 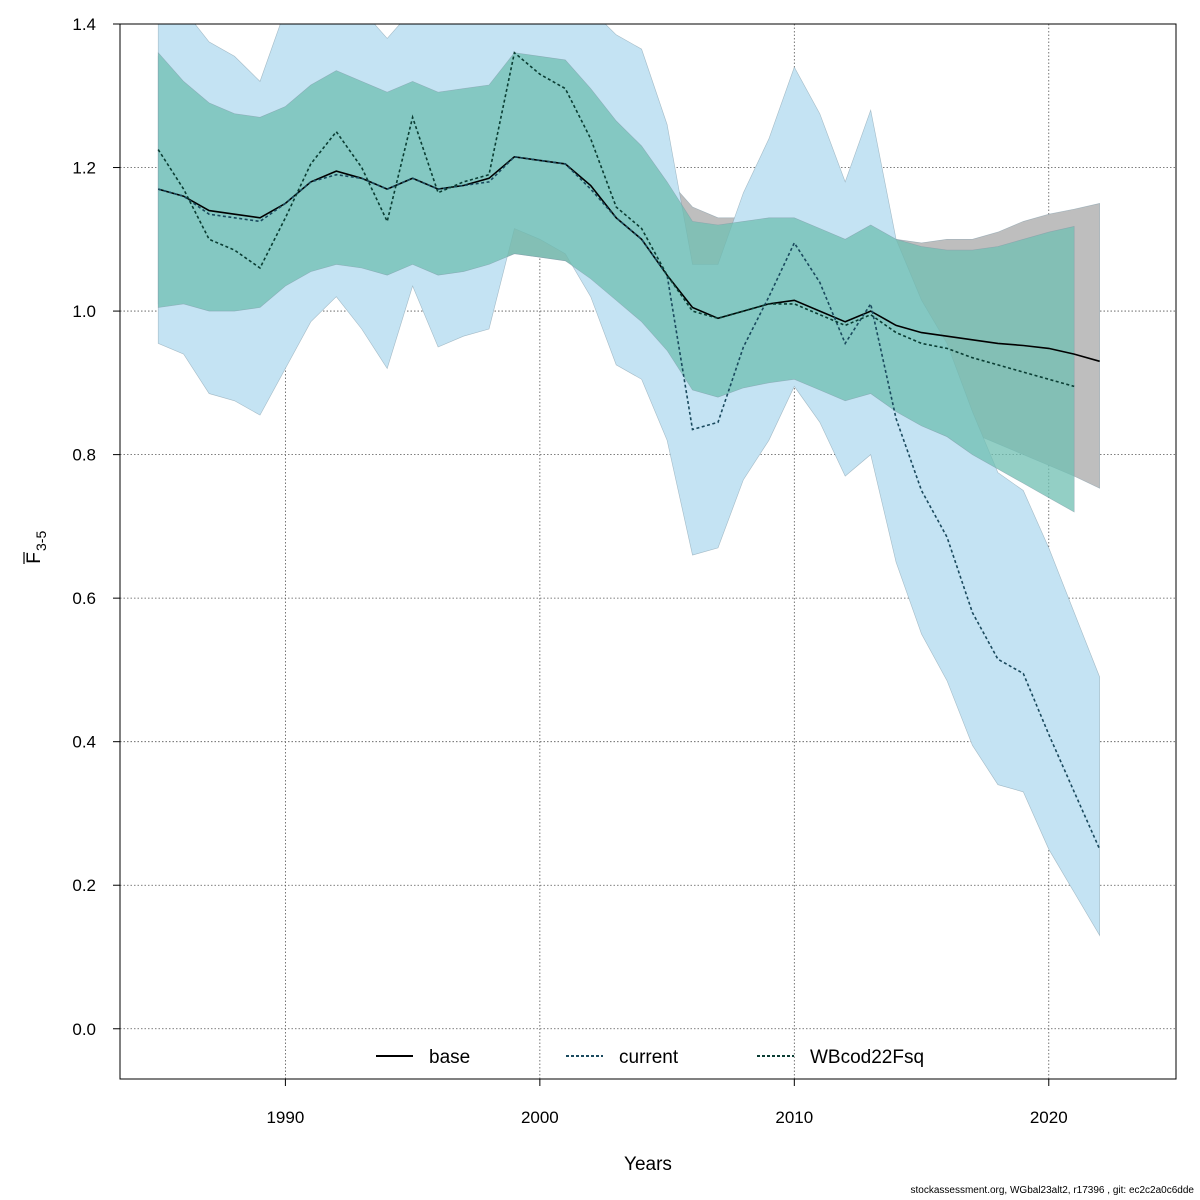 I want to click on legend-label-base: base, so click(x=449, y=1057).